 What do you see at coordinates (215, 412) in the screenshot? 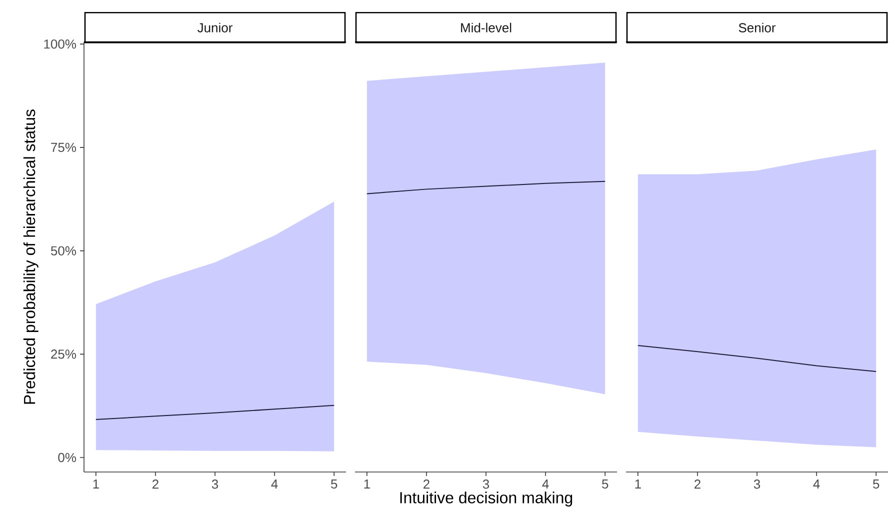
I see `line-series` at bounding box center [215, 412].